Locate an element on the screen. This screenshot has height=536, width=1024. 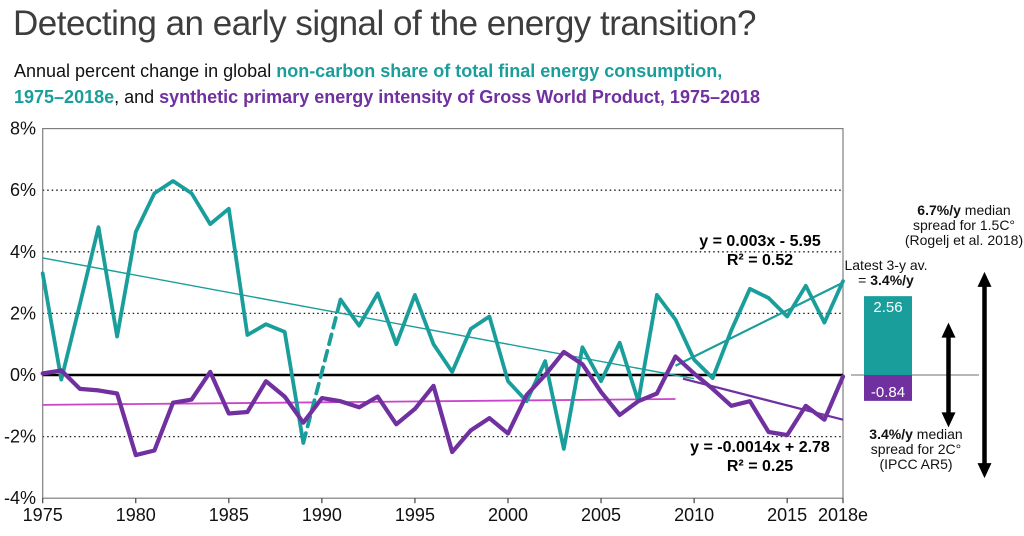
x-axis-label: 2000 is located at coordinates (508, 515).